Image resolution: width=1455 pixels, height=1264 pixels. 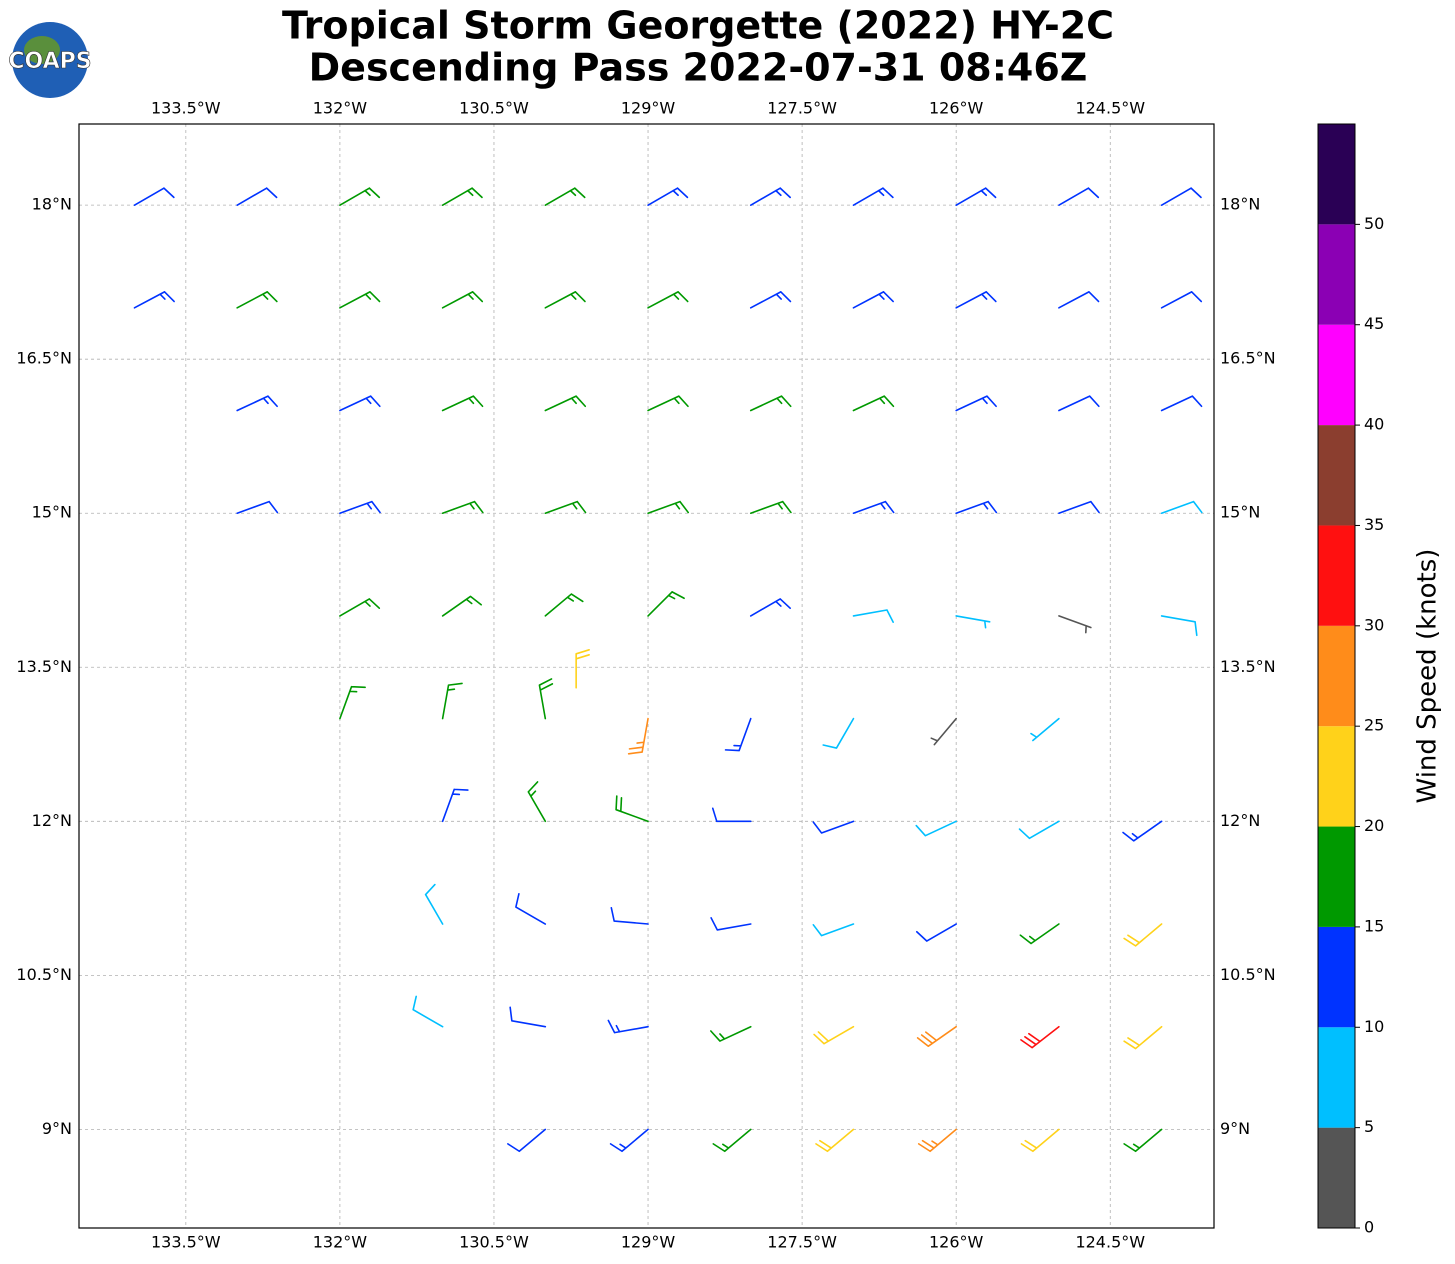 I want to click on colorbar-tick-label: 5, so click(x=1369, y=1126).